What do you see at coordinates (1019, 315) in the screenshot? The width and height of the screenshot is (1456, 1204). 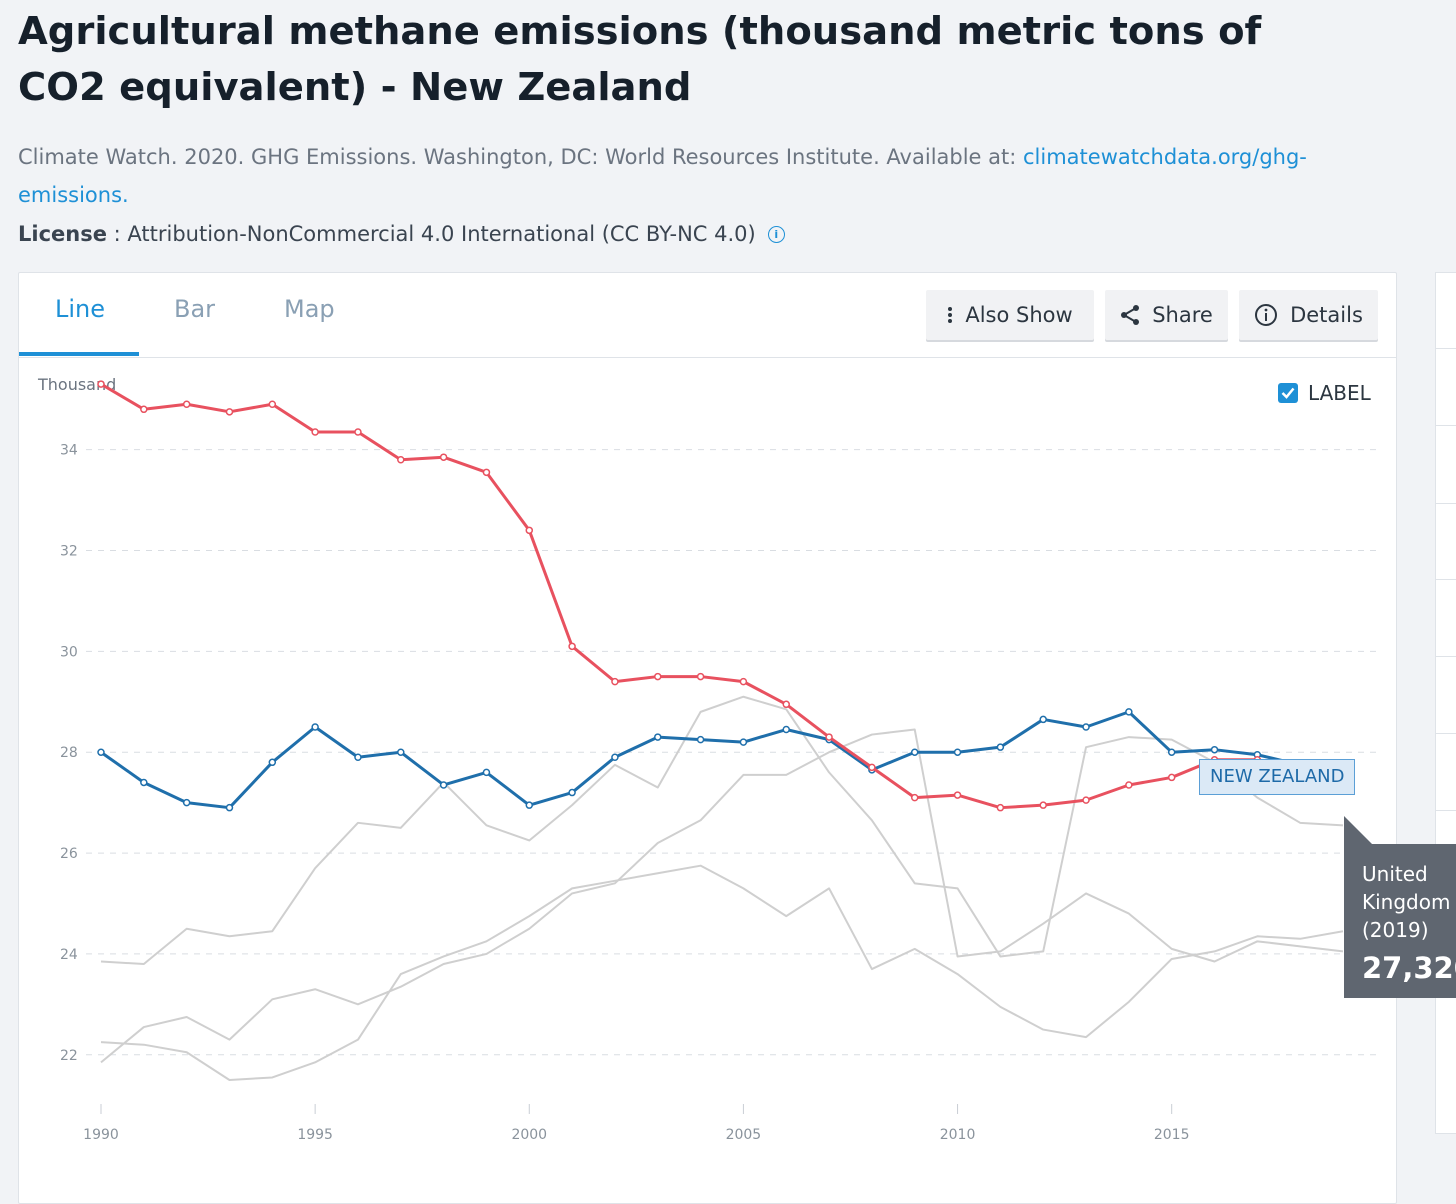 I see `also-show-label: Also Show` at bounding box center [1019, 315].